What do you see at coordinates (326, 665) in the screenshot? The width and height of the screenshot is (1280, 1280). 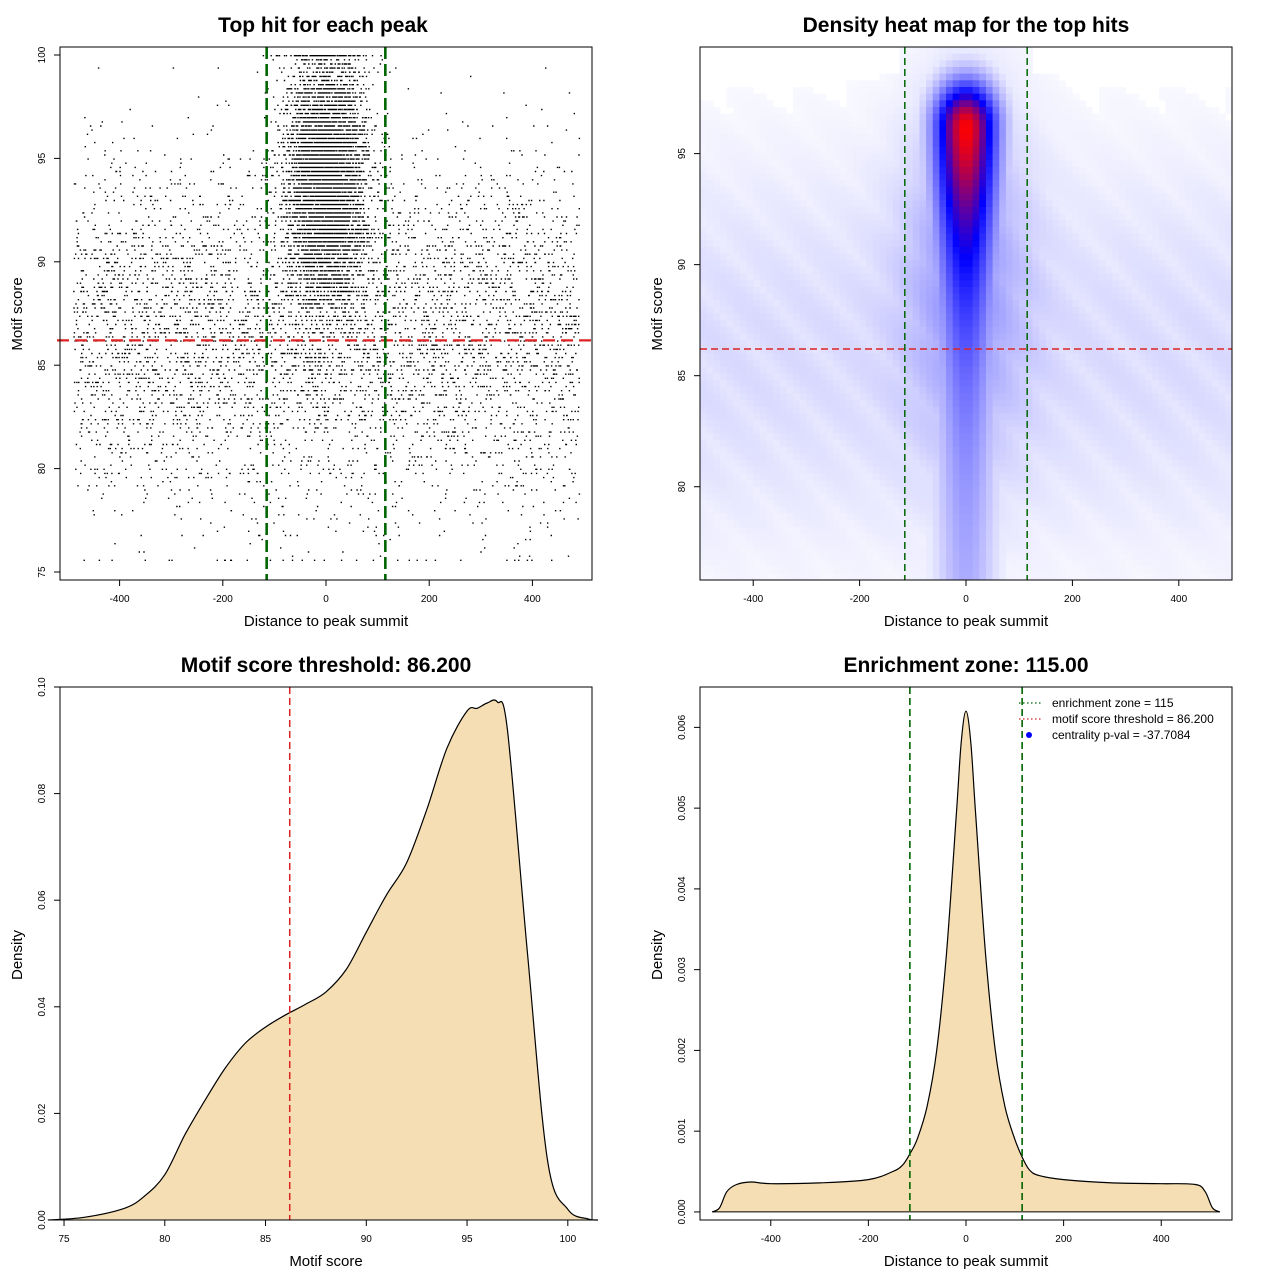 I see `score-density-title: Motif score threshold: 86.200` at bounding box center [326, 665].